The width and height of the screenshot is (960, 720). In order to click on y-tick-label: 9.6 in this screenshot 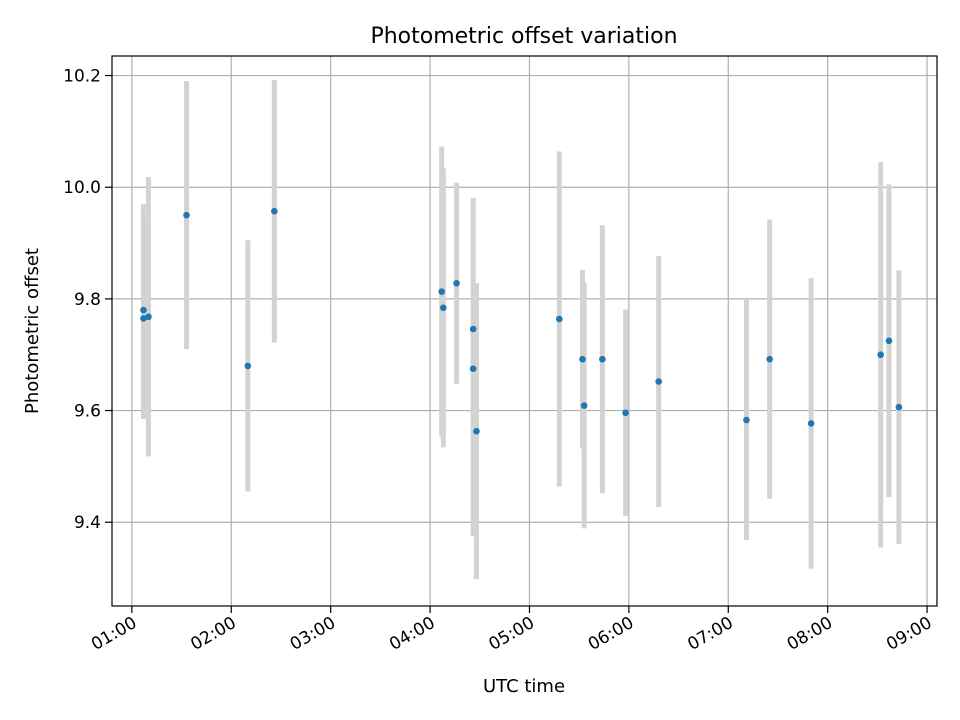, I will do `click(87, 412)`.